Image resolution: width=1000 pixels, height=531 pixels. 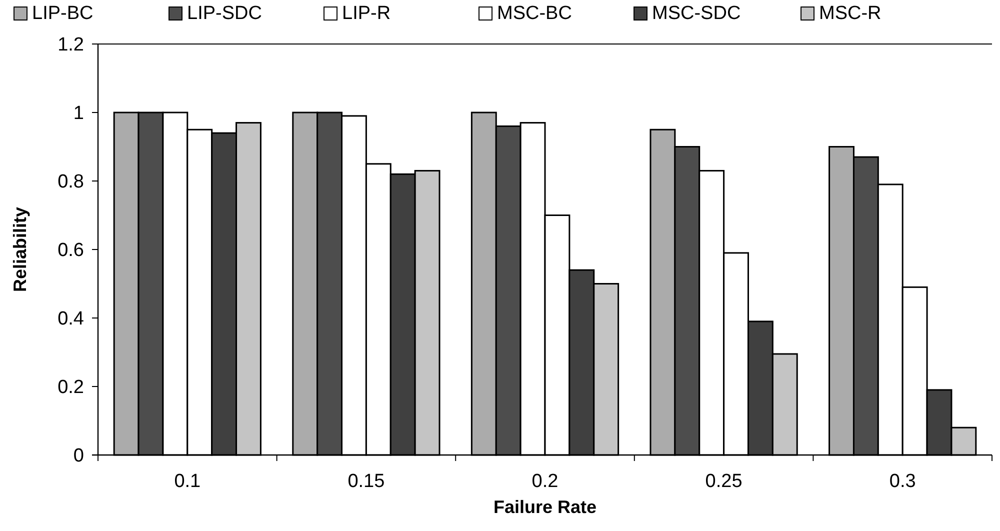 I want to click on y-tick-label: 0.8, so click(x=71, y=182).